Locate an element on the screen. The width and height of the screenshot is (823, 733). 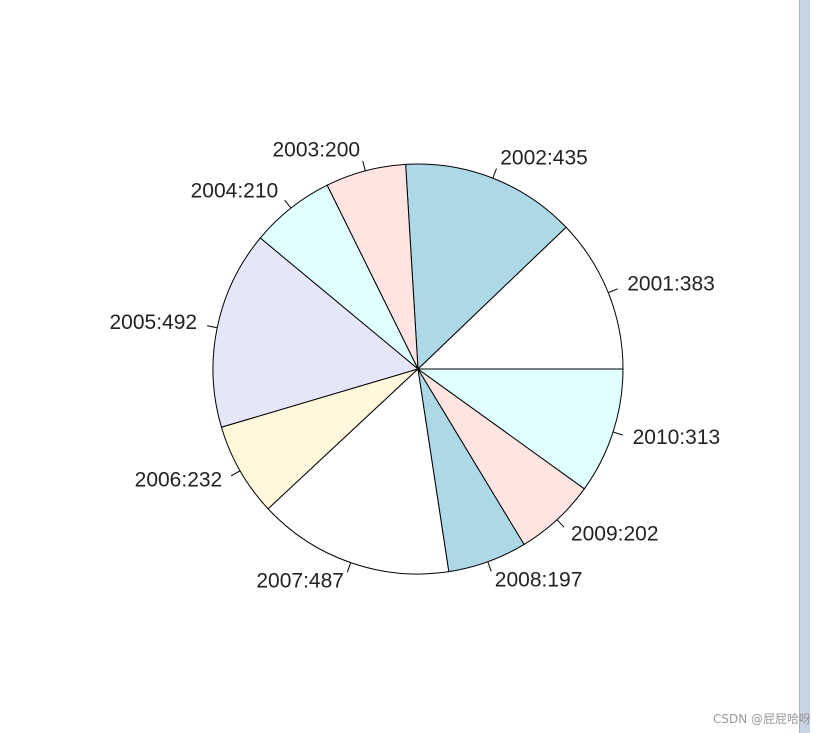
slice-label: 2006:232 is located at coordinates (179, 479).